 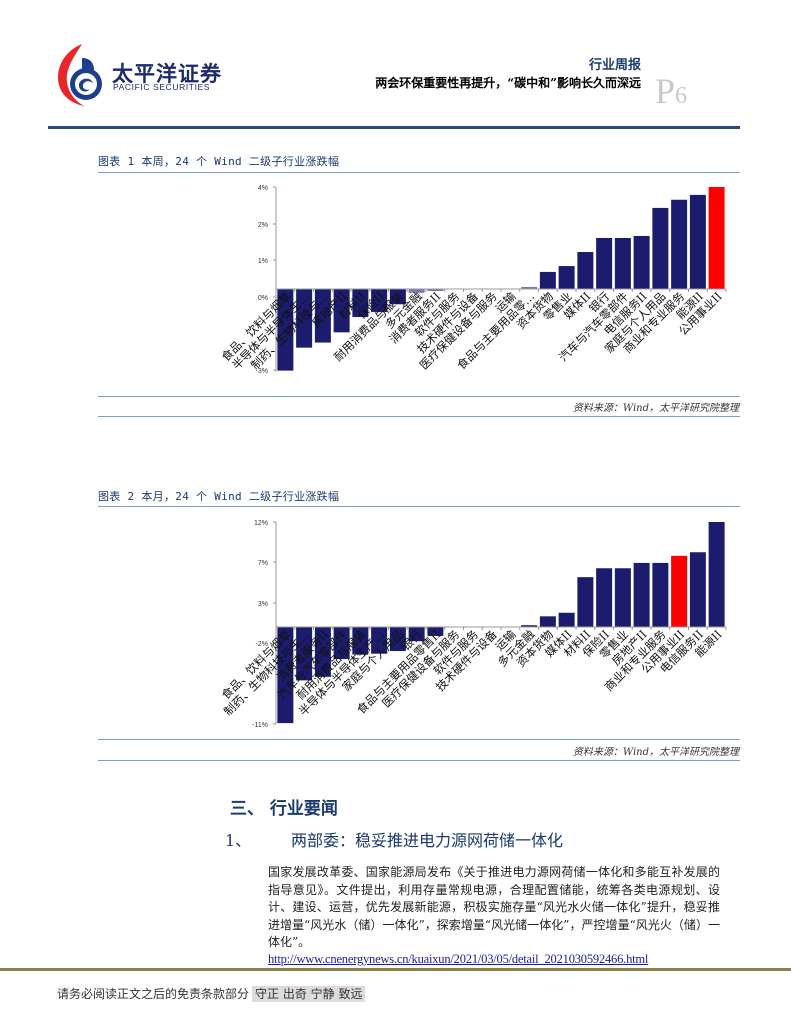 I want to click on figure-1-title: 图表 1 本周，24 个 Wind 二级子行业涨跌幅, so click(x=219, y=161).